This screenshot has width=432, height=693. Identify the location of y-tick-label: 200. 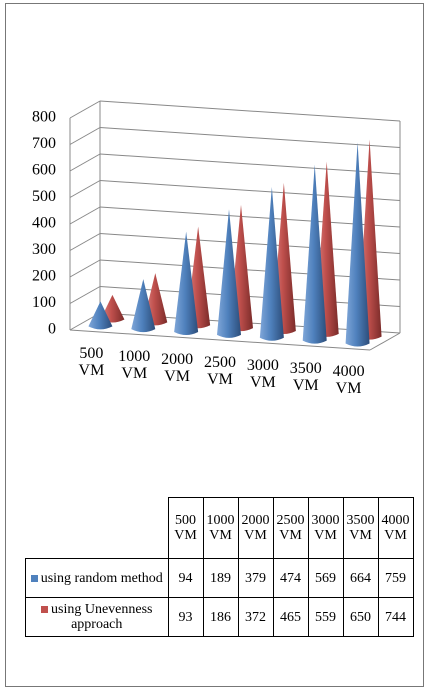
(44, 276).